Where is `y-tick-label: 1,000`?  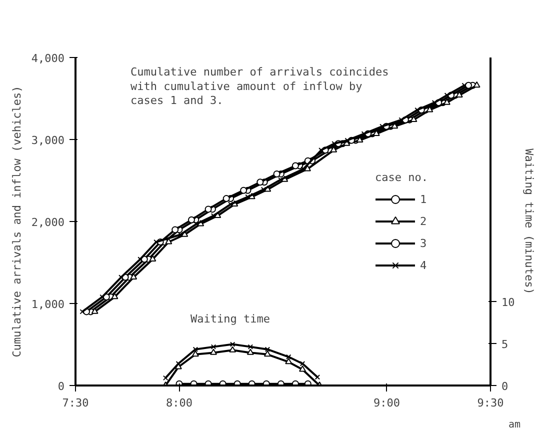 y-tick-label: 1,000 is located at coordinates (48, 304).